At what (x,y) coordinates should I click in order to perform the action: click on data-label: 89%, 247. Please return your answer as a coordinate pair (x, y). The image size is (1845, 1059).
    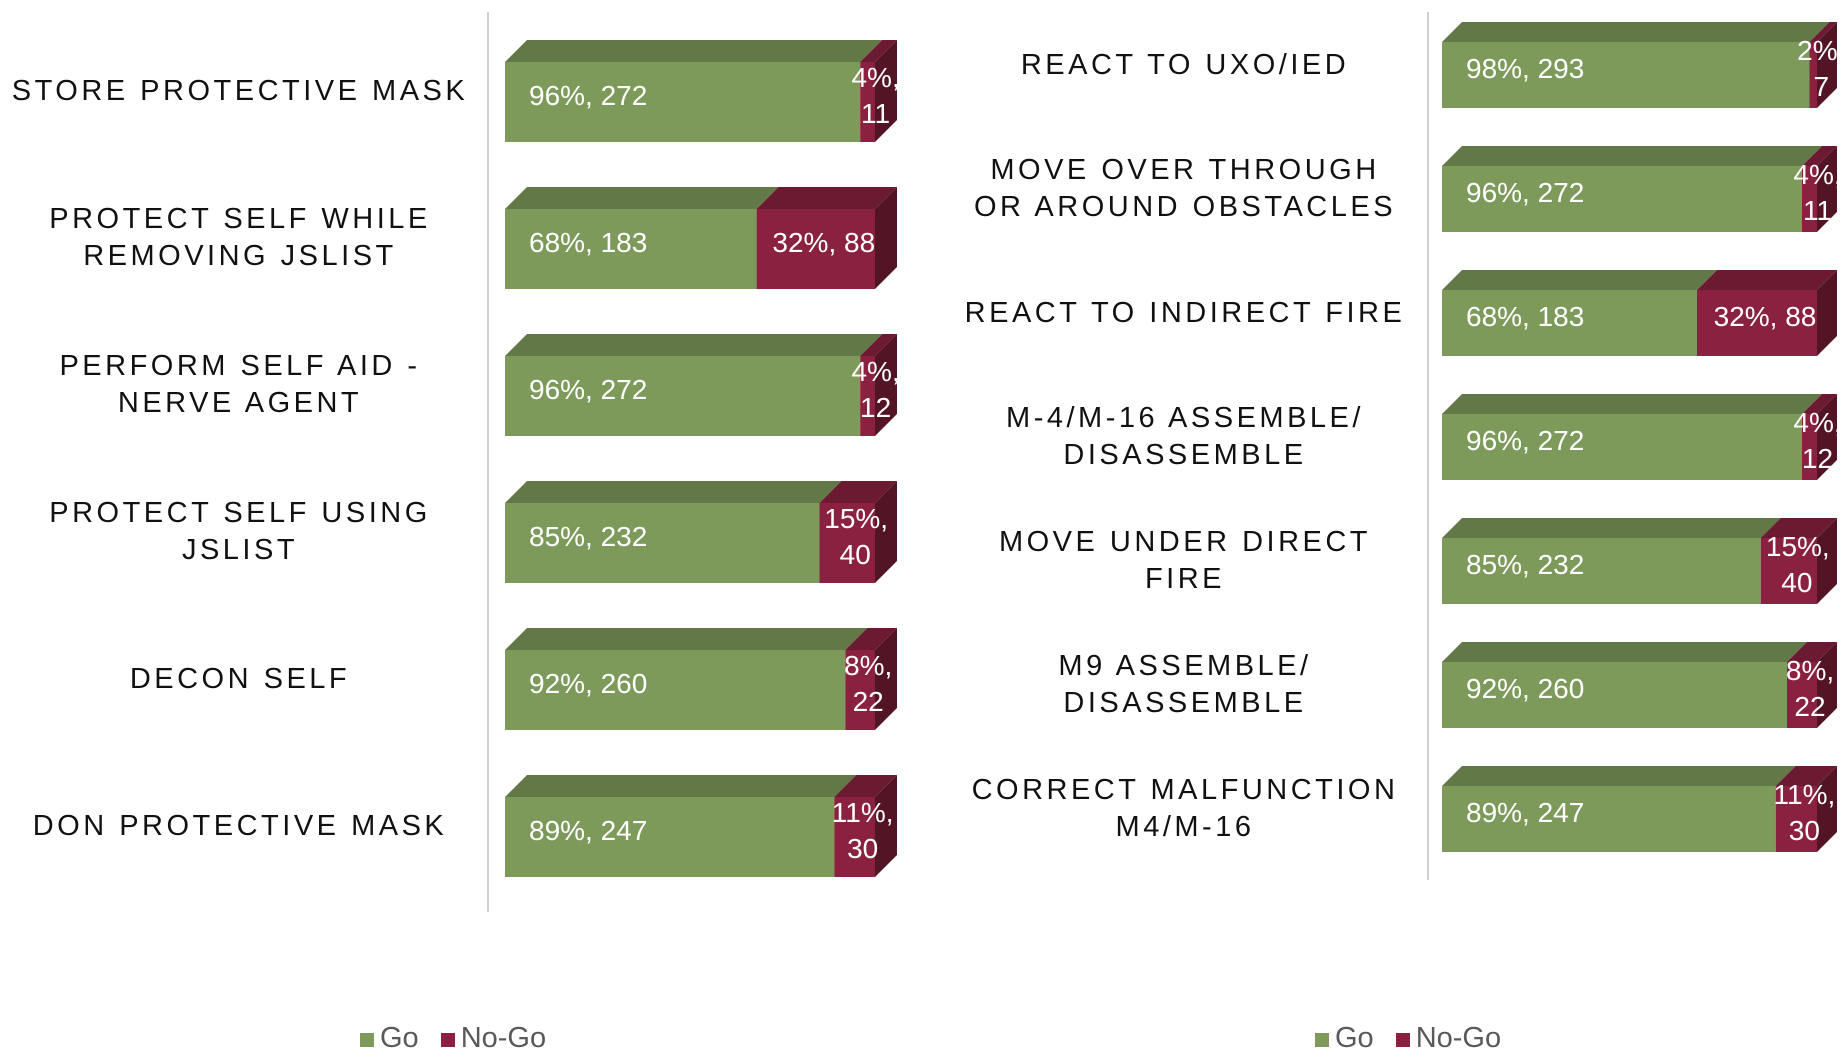
    Looking at the image, I should click on (1525, 812).